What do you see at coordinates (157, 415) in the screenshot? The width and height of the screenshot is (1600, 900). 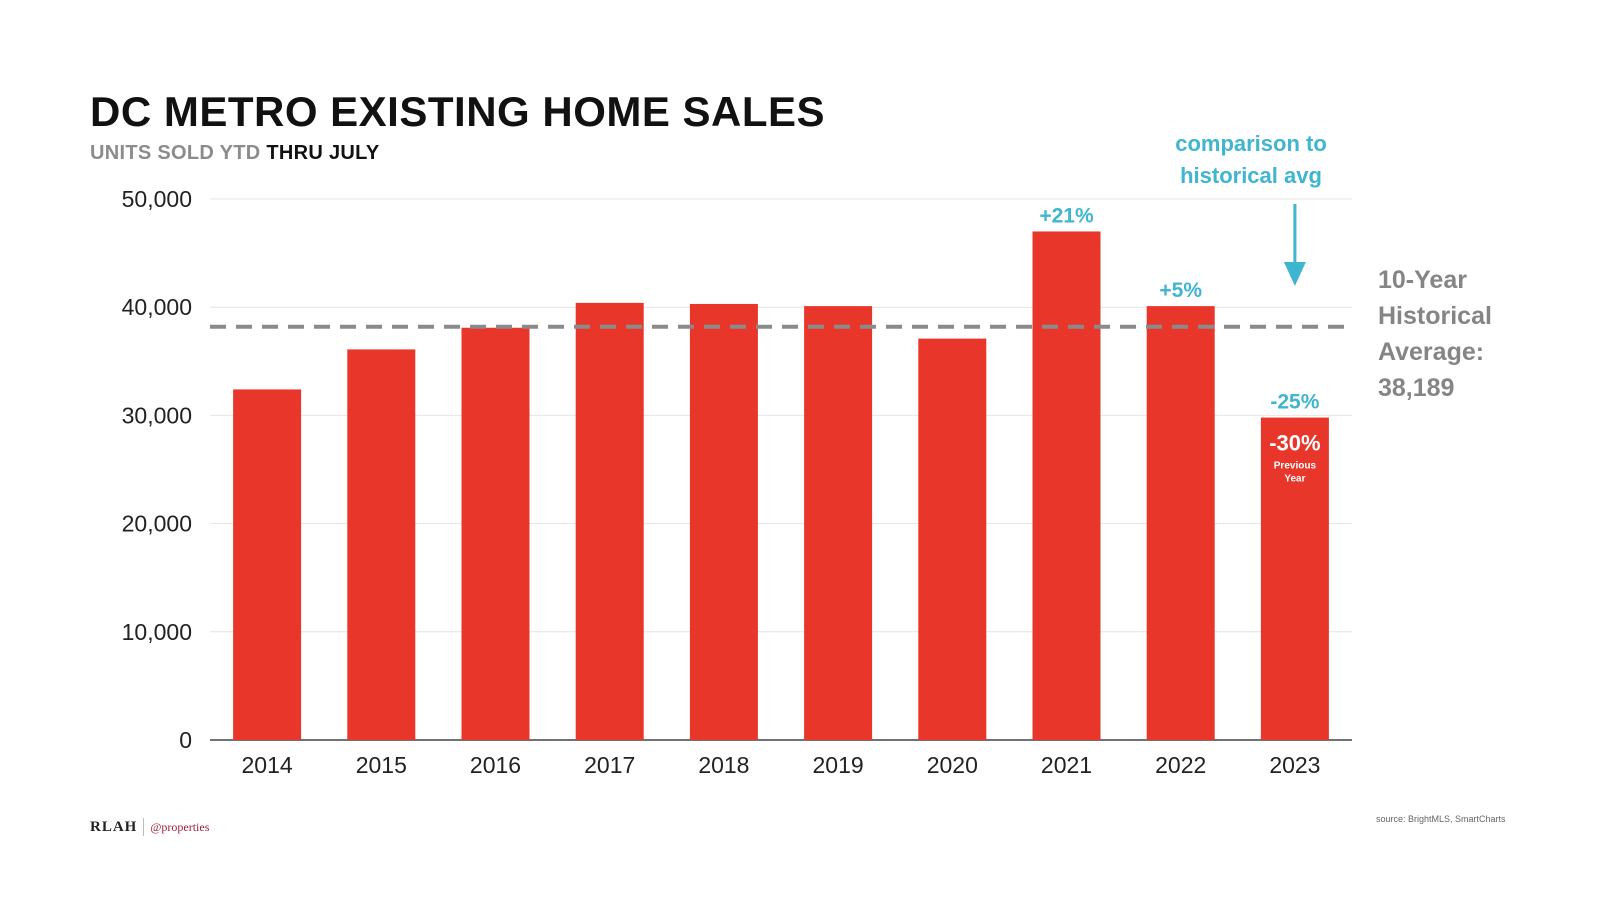 I see `y-tick-label: 30,000` at bounding box center [157, 415].